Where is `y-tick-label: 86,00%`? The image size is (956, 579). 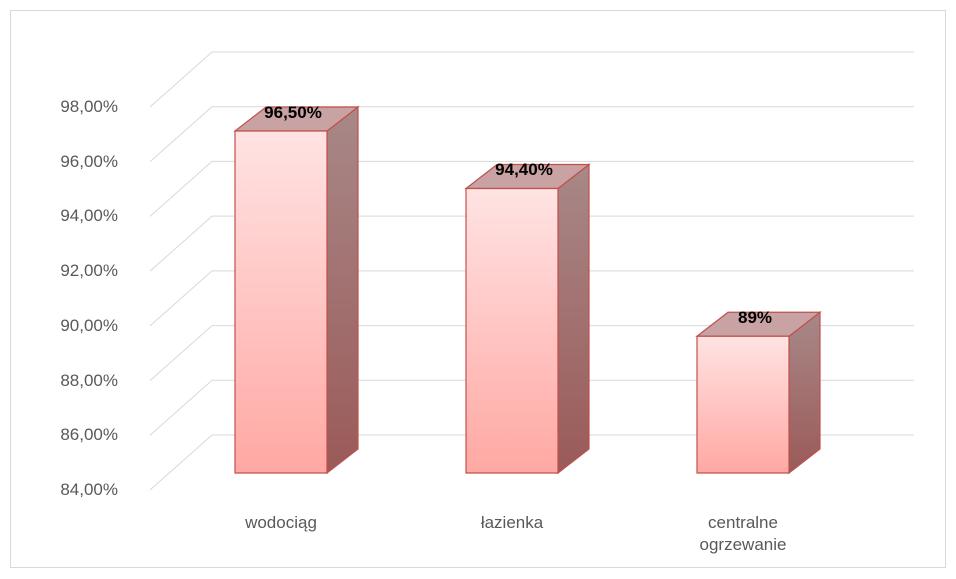 y-tick-label: 86,00% is located at coordinates (89, 435).